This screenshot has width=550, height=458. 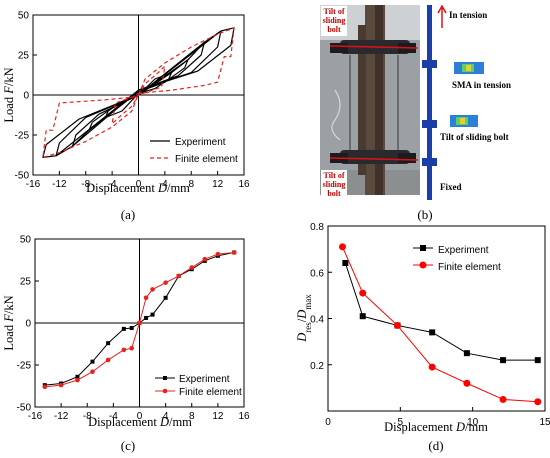 What do you see at coordinates (59, 184) in the screenshot?
I see `x-tick-label: -12` at bounding box center [59, 184].